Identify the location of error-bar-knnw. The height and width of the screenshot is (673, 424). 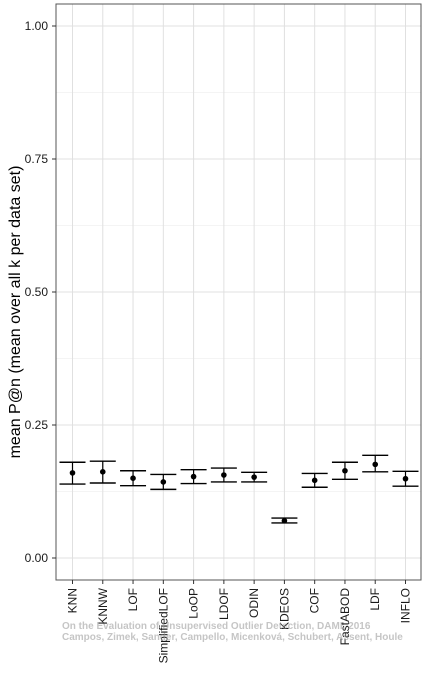
(102, 472).